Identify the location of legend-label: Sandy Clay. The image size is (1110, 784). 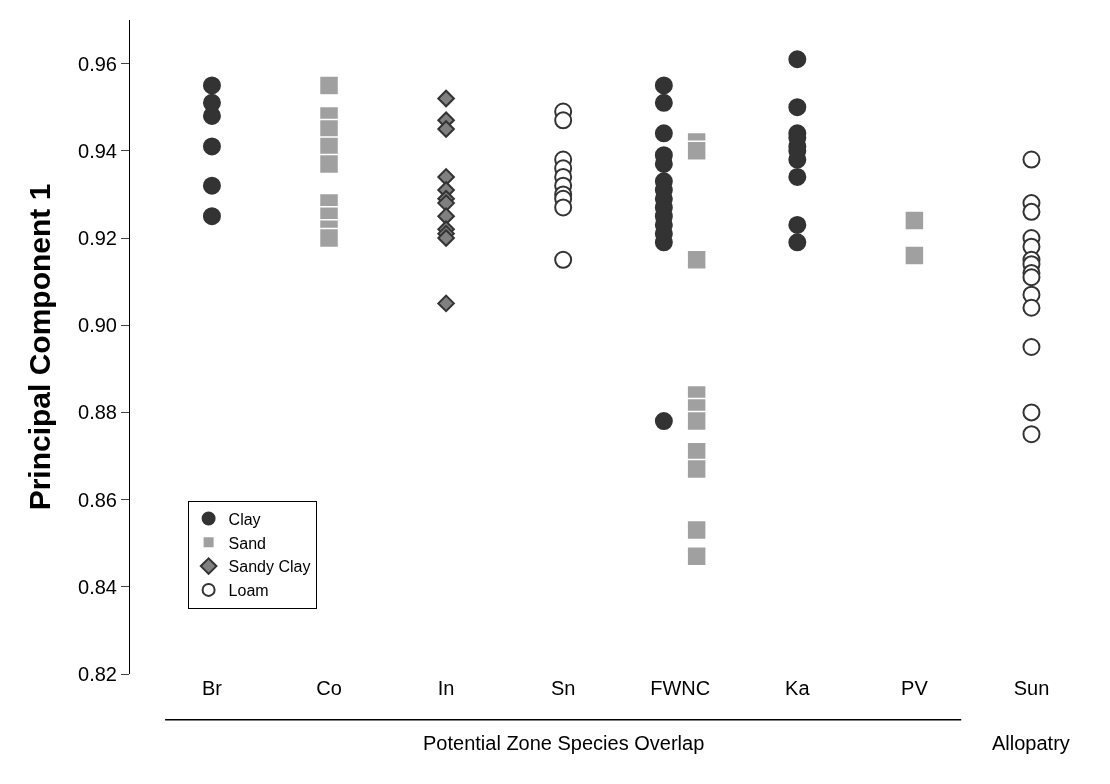
(269, 567).